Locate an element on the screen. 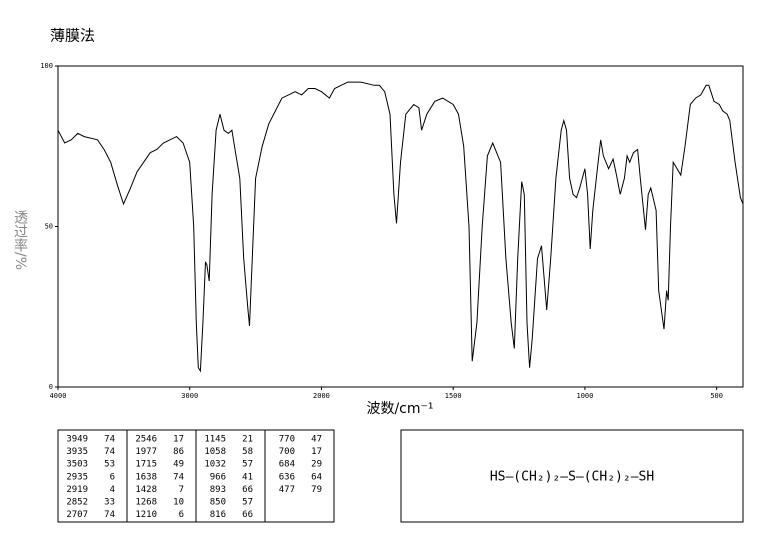  peak-wavenumber: 1032 is located at coordinates (215, 465).